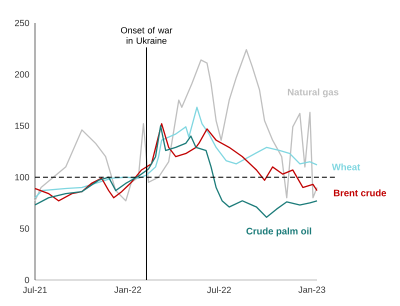 This screenshot has height=306, width=400. I want to click on y-tick-label: 0, so click(27, 280).